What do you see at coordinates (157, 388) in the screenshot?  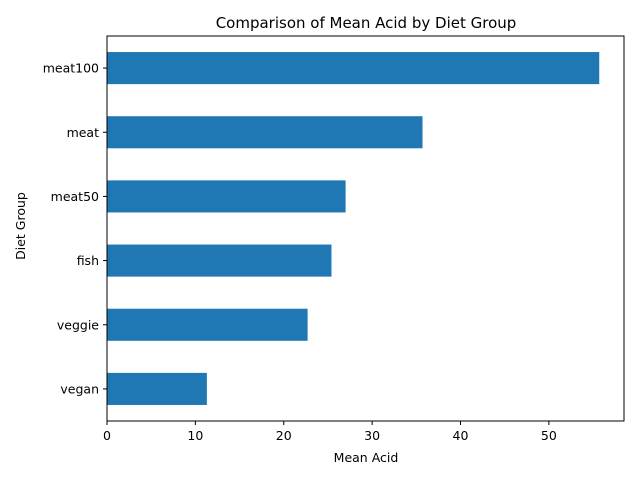 I see `bar-vegan` at bounding box center [157, 388].